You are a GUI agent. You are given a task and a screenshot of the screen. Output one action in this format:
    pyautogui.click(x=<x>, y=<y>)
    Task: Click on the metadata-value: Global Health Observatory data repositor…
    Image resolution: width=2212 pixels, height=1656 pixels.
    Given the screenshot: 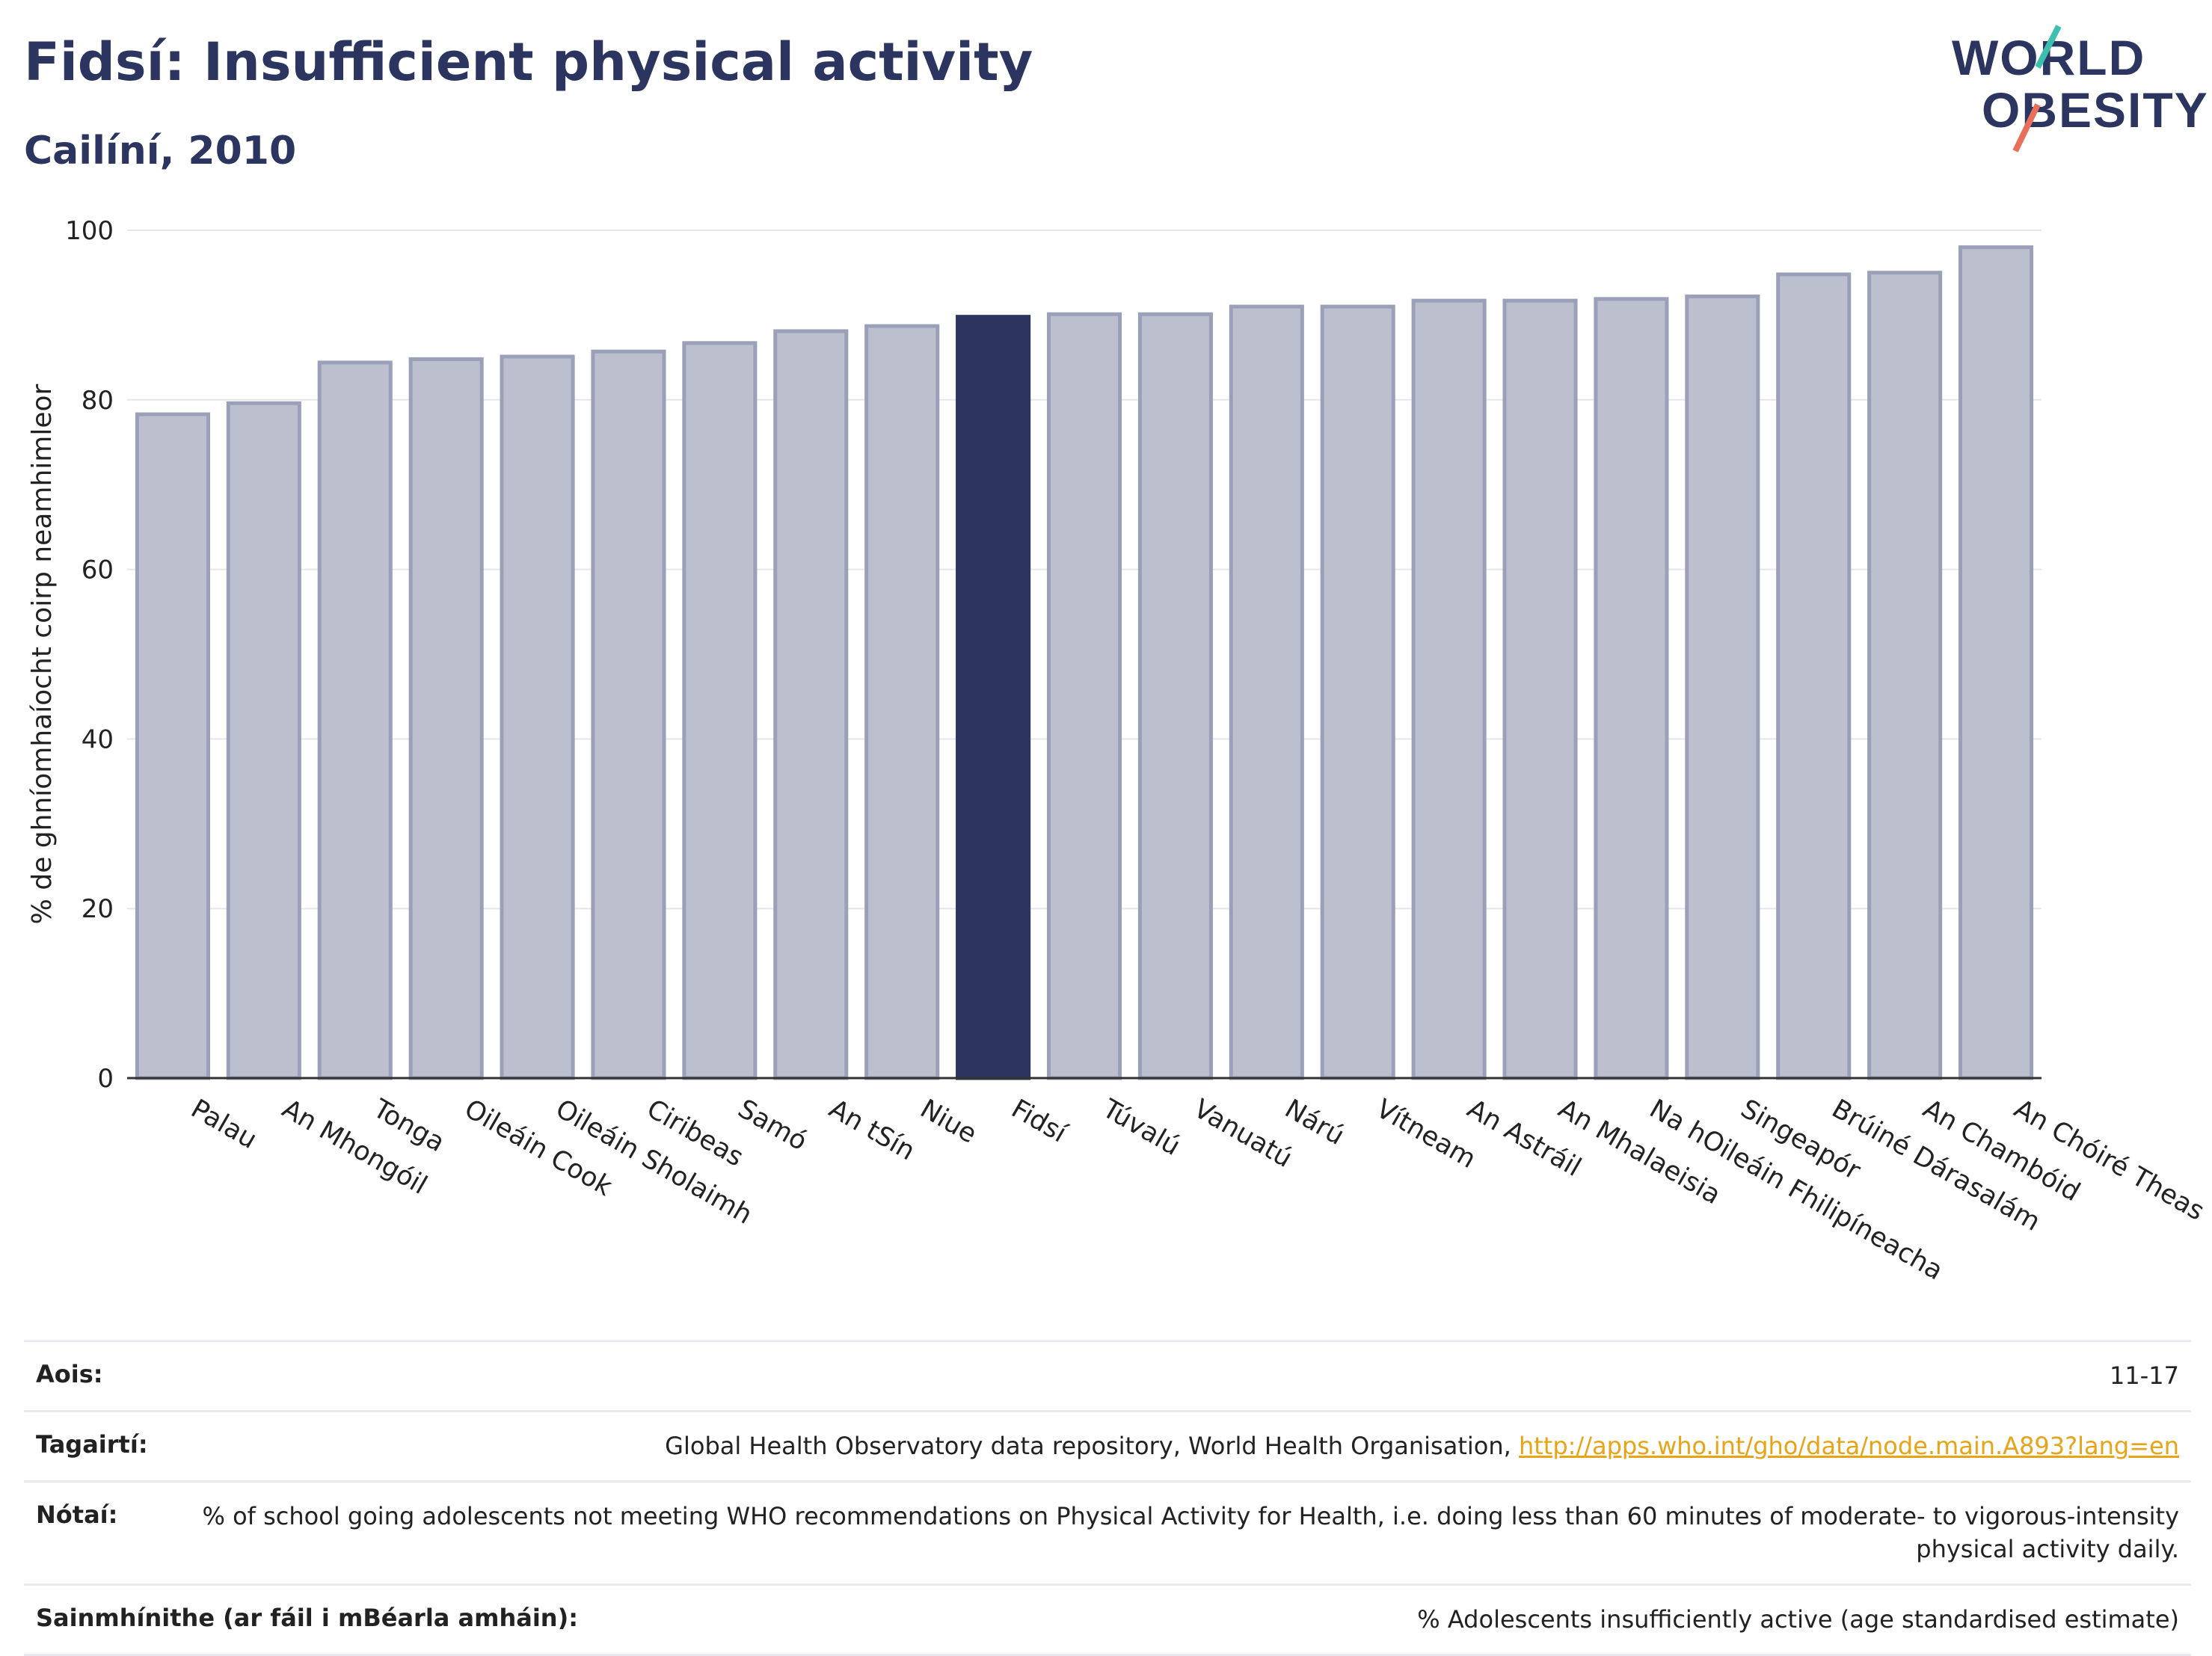 What is the action you would take?
    pyautogui.click(x=1422, y=1446)
    